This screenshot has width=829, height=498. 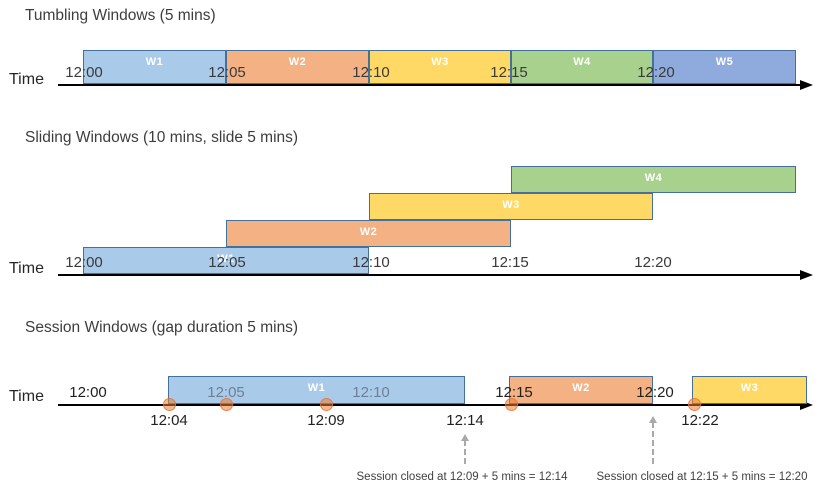 I want to click on event-time-label: 12:14, so click(x=465, y=420).